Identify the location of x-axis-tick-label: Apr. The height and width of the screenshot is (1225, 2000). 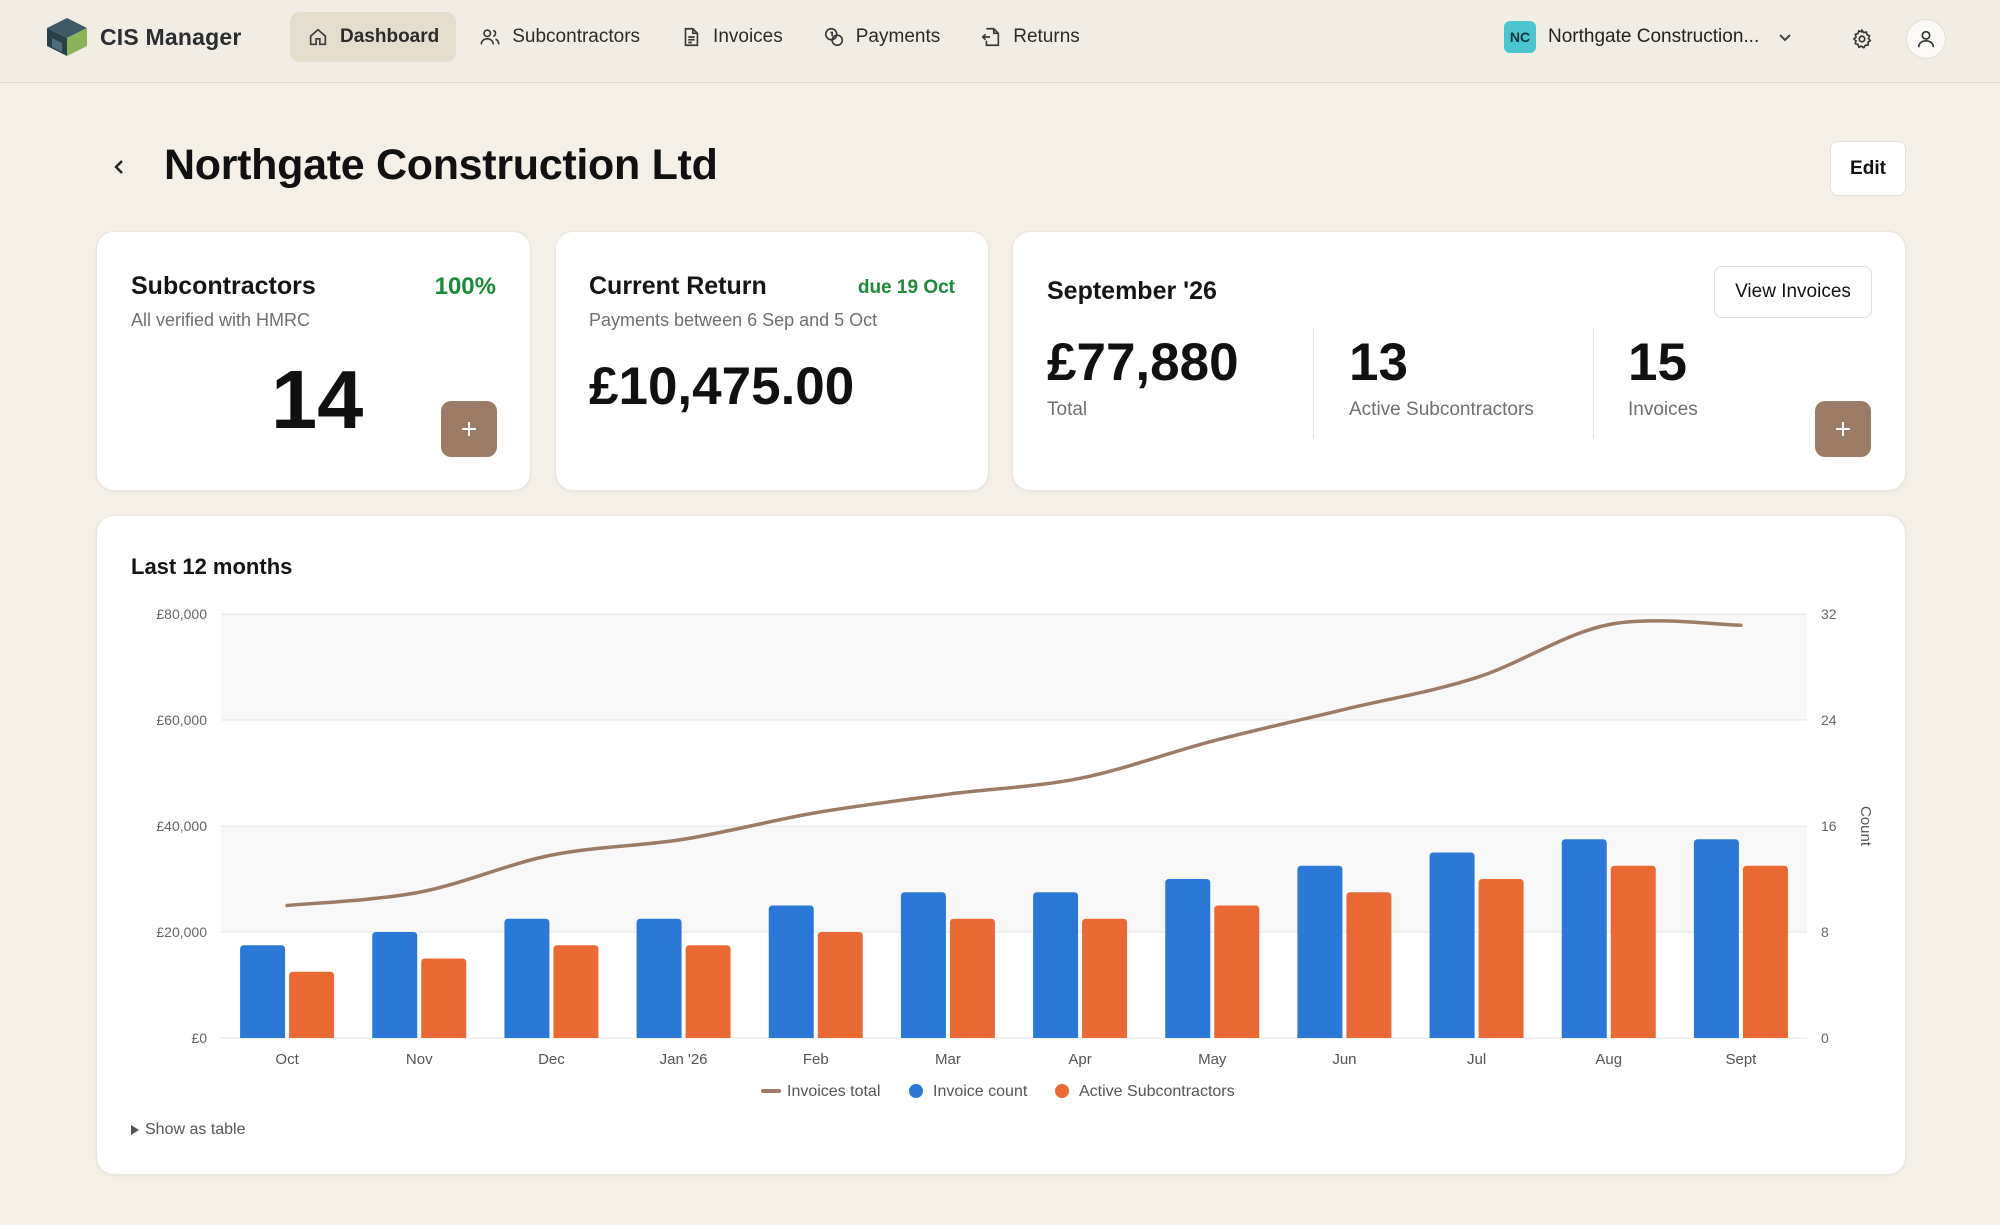
(1079, 1059).